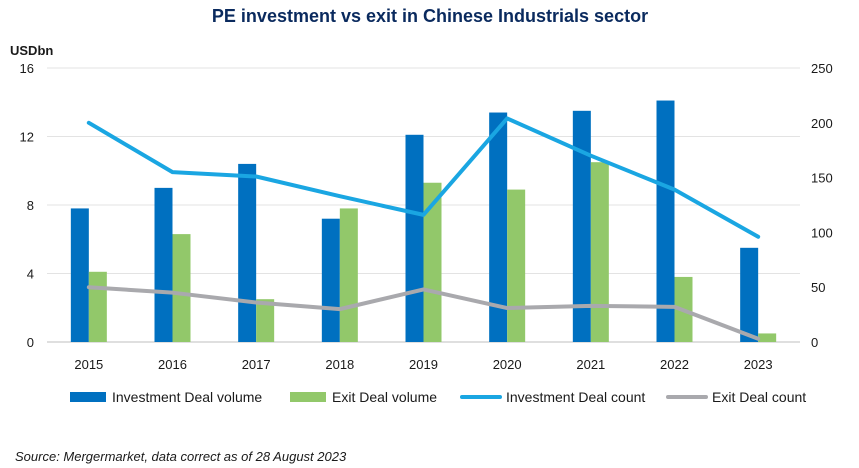 The width and height of the screenshot is (859, 468). I want to click on x-tick-labels: 2015 2016 2017 2018 2019 2020 2021 2022 2023, so click(423, 364).